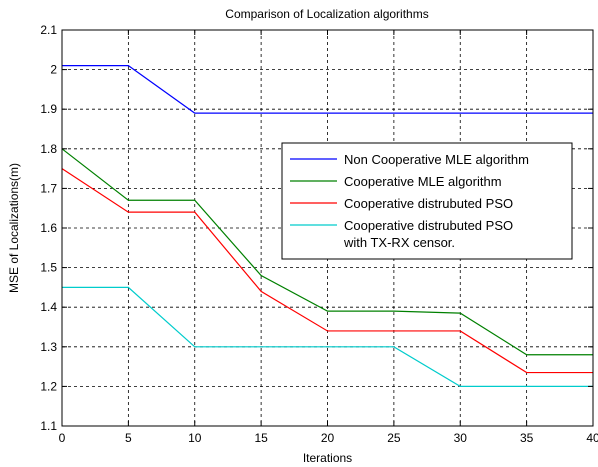 This screenshot has height=467, width=598. I want to click on x-tick-label: 0, so click(62, 438).